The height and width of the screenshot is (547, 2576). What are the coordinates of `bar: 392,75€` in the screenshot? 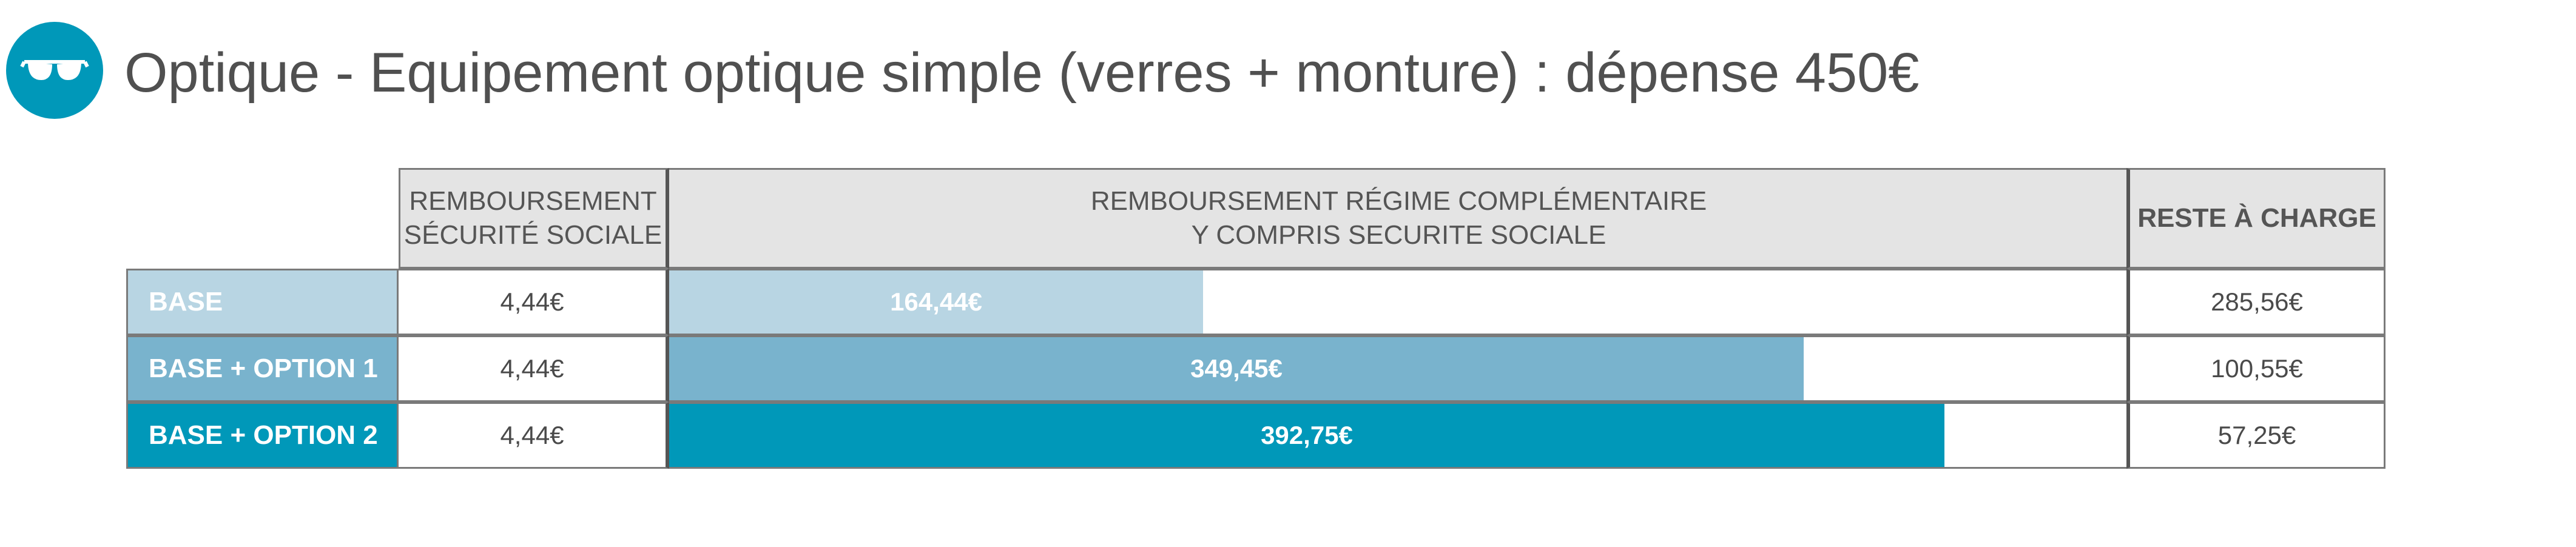 It's located at (1307, 435).